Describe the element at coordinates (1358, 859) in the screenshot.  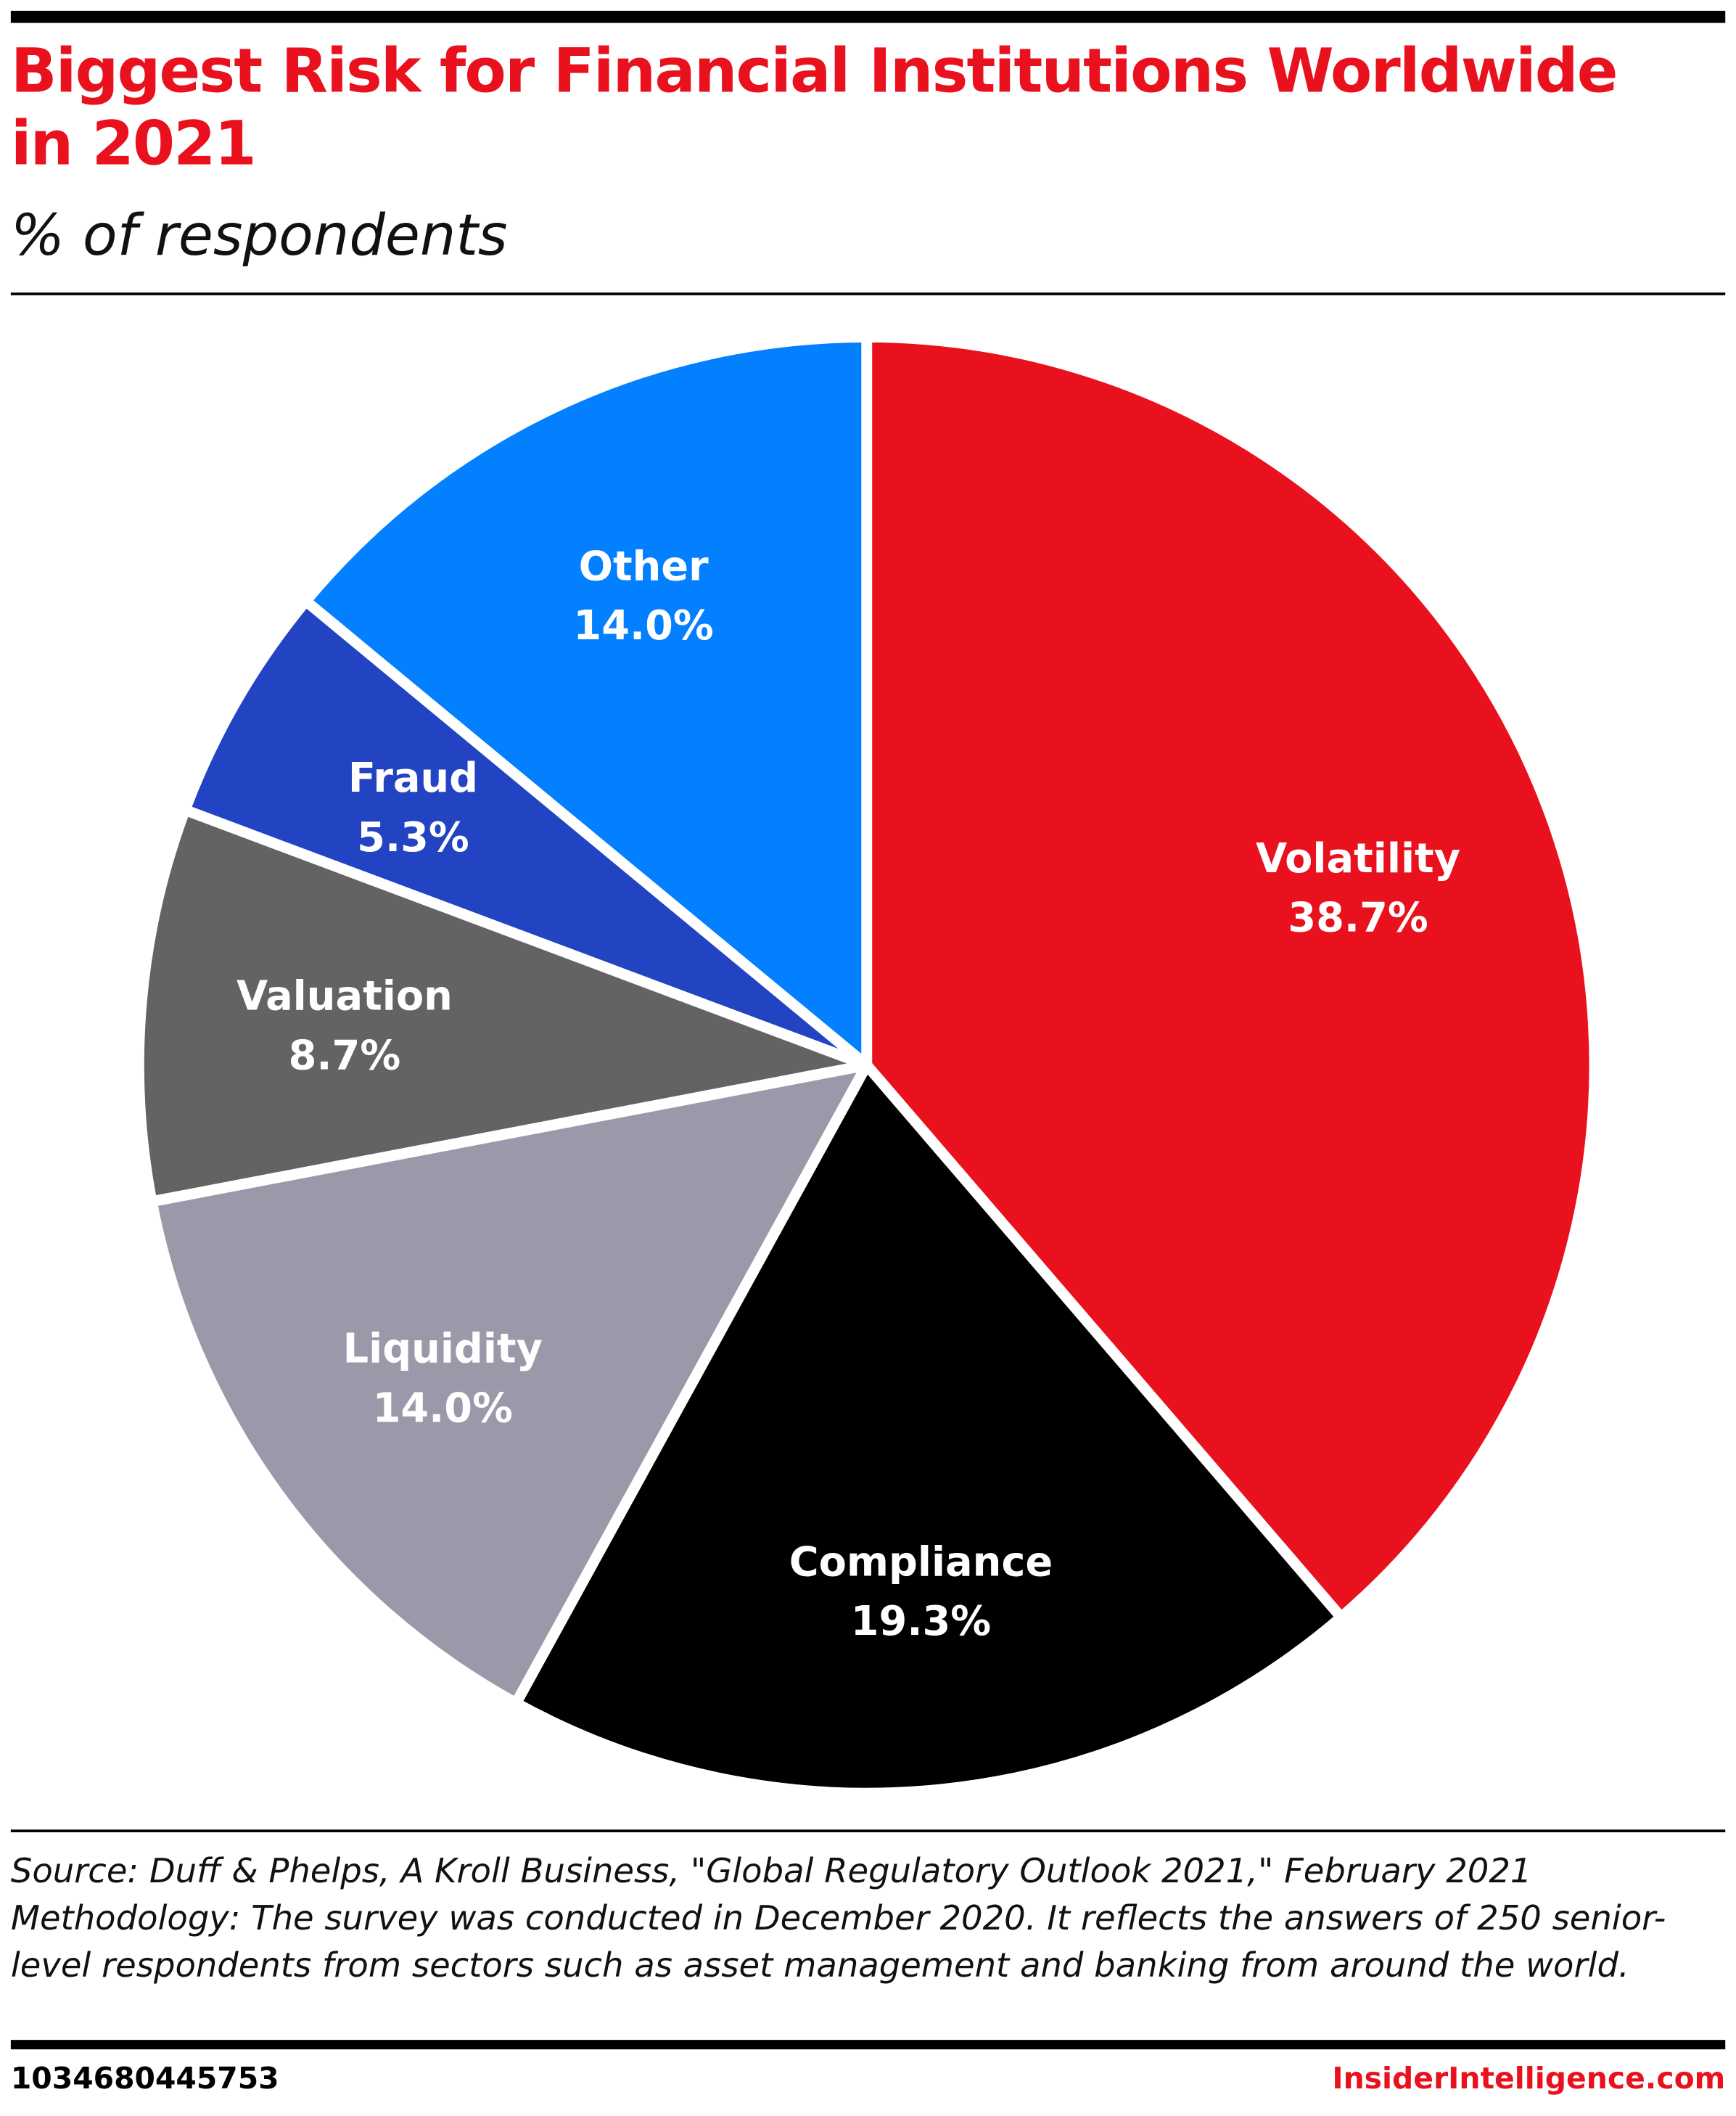
I see `slice-label: Volatility` at that location.